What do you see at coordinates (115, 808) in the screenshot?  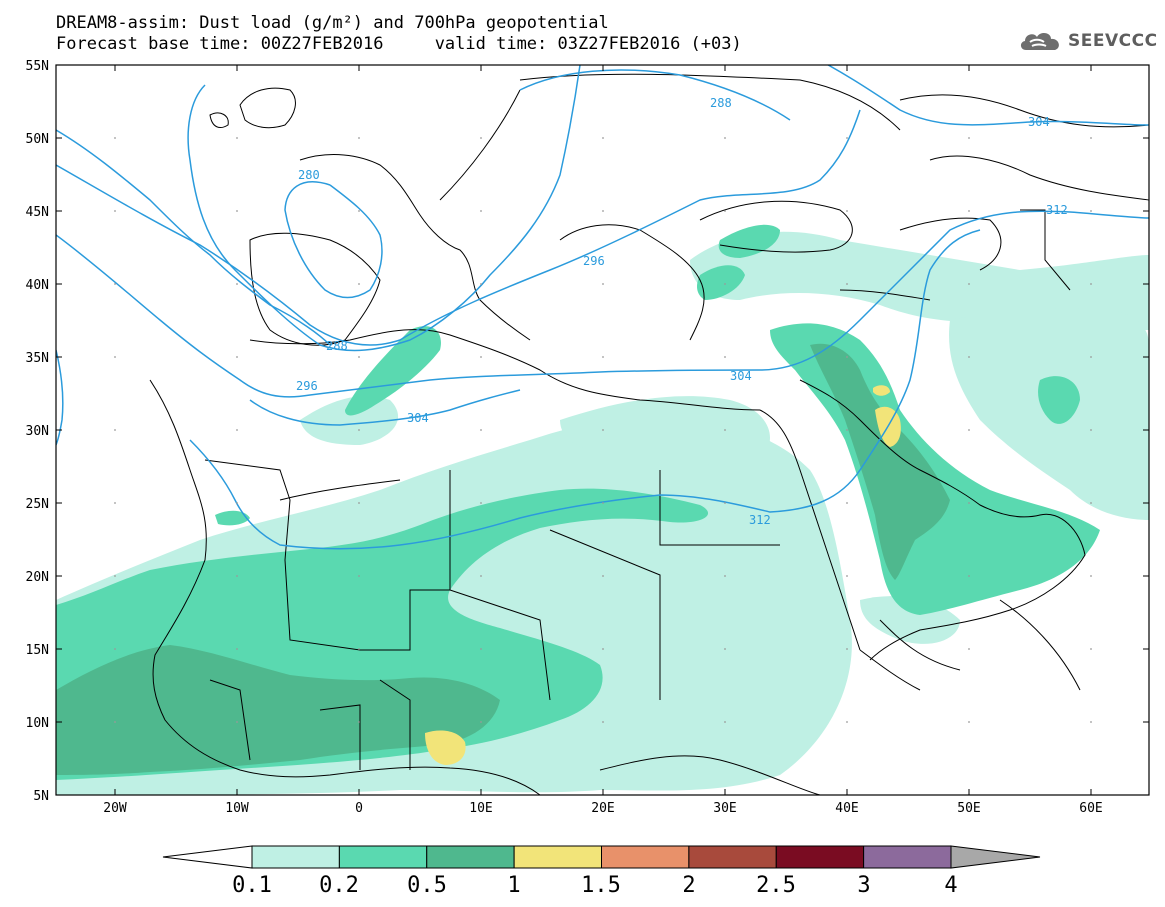 I see `lon-label: 20W` at bounding box center [115, 808].